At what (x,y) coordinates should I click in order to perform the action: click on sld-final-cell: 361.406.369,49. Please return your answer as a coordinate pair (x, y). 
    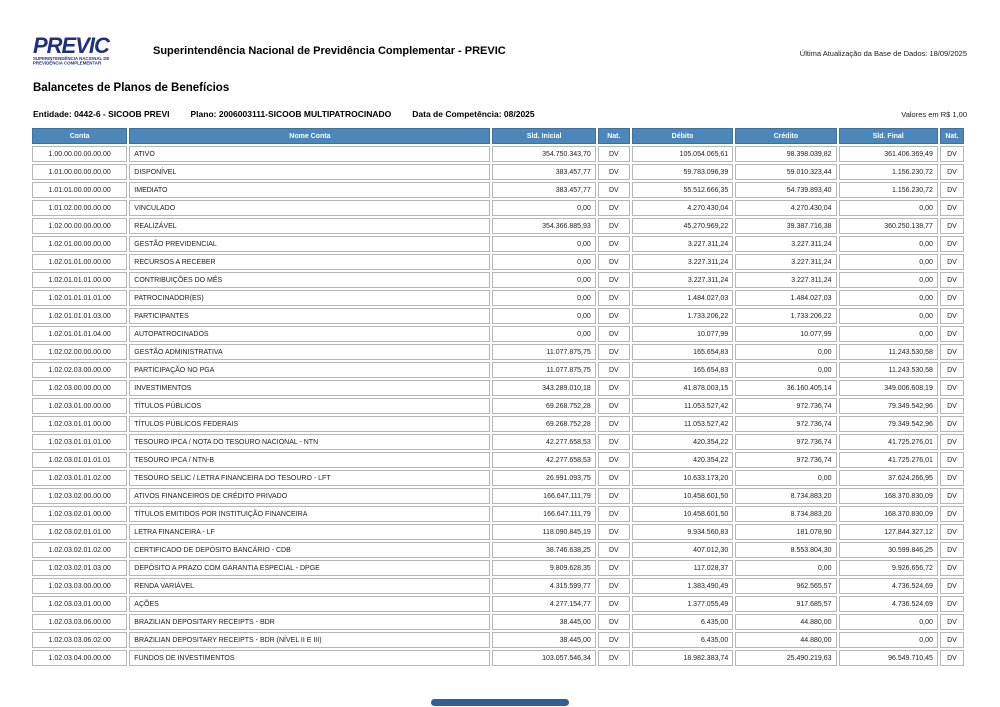
    Looking at the image, I should click on (888, 154).